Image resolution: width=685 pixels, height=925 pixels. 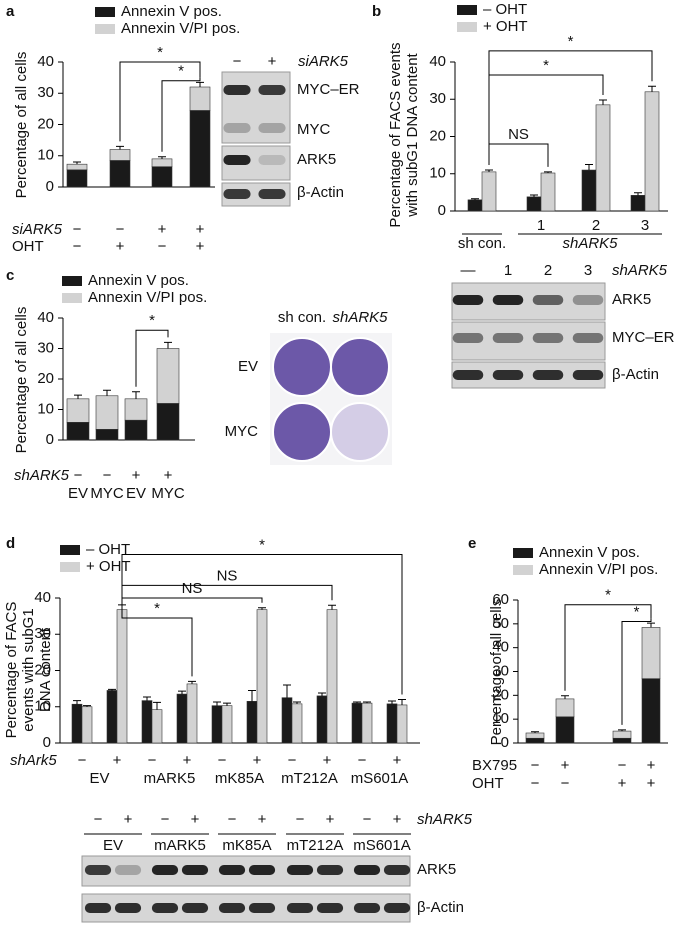 I want to click on panel-label: d, so click(x=10, y=543).